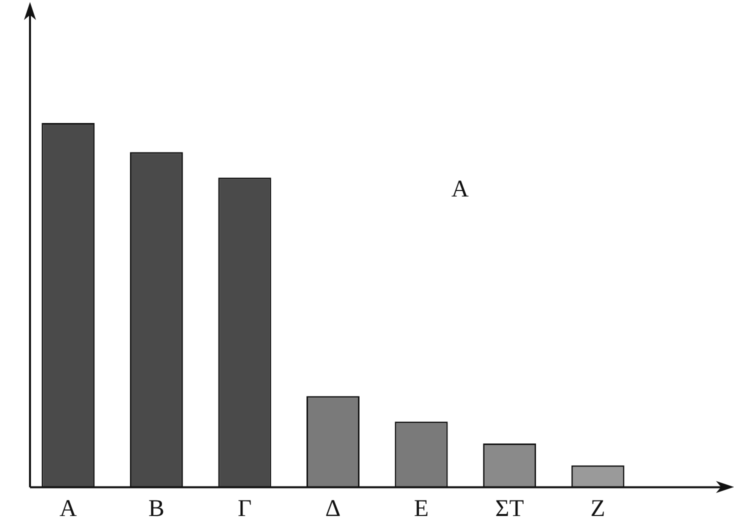 This screenshot has height=532, width=734. I want to click on x-tick-label: Γ, so click(245, 509).